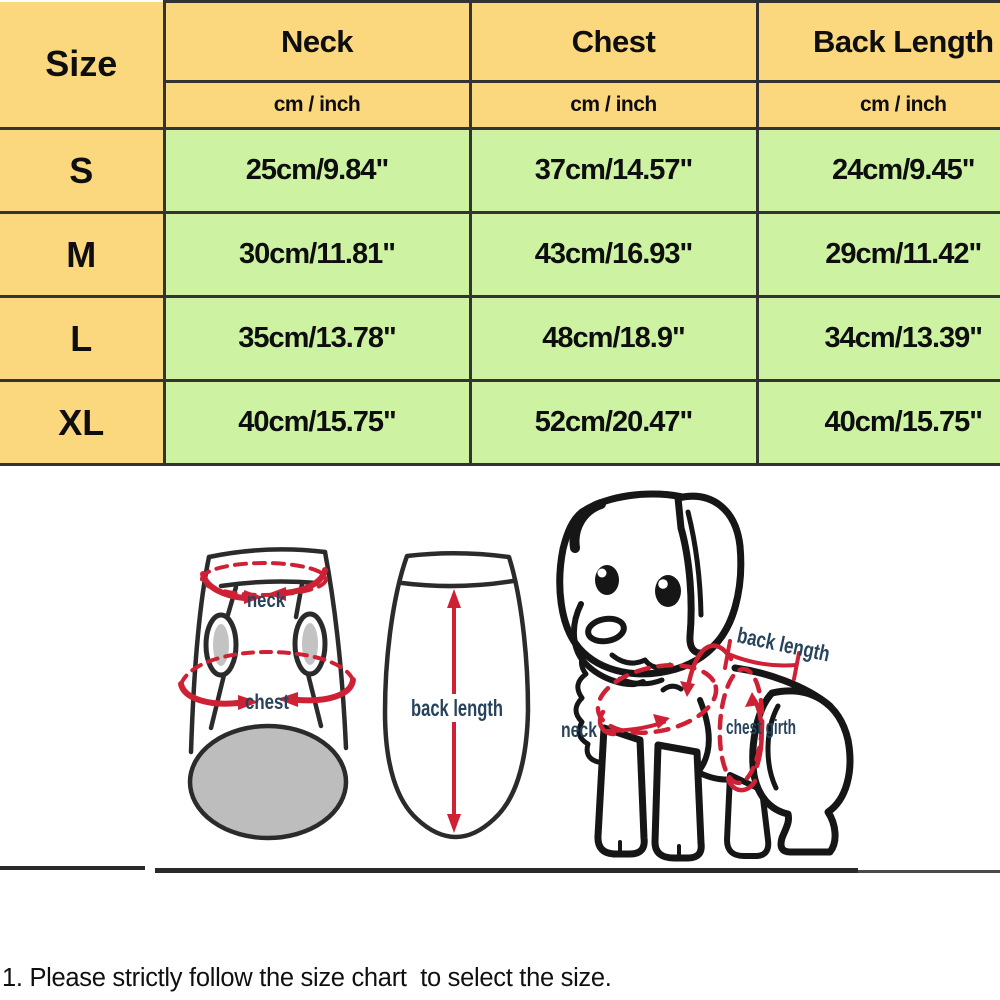 The height and width of the screenshot is (1000, 1000). I want to click on column-header-back-length: Back Length, so click(877, 41).